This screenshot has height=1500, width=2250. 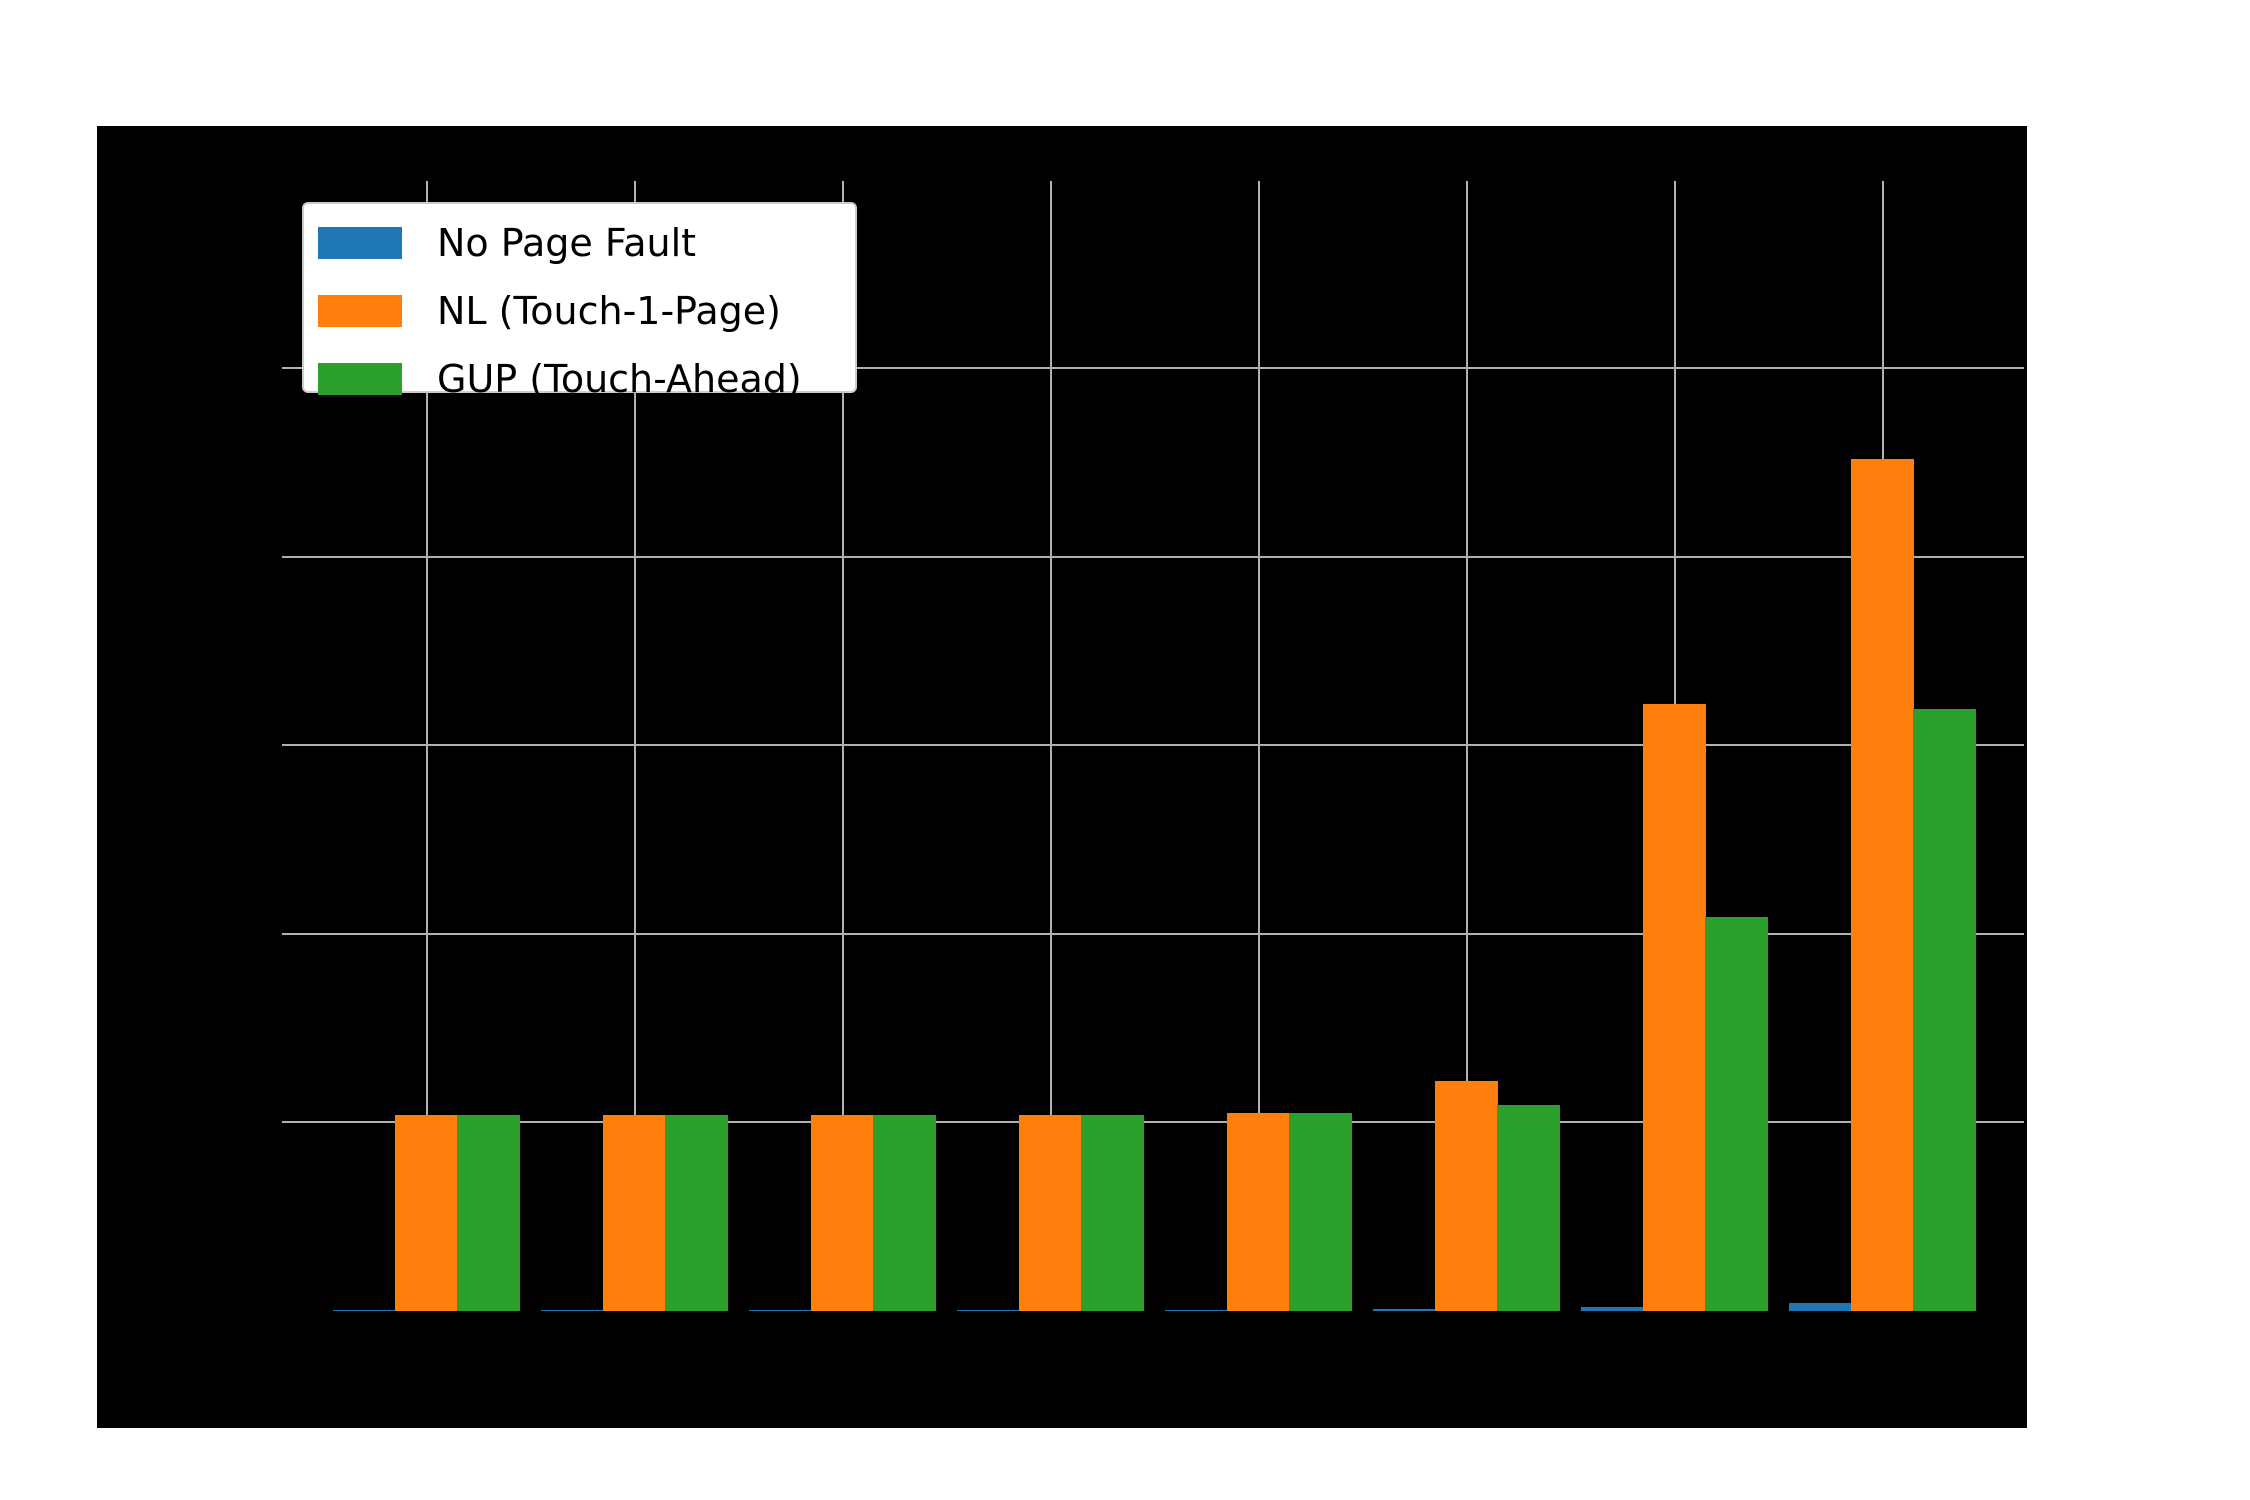 I want to click on legend-swatch-blue, so click(x=360, y=243).